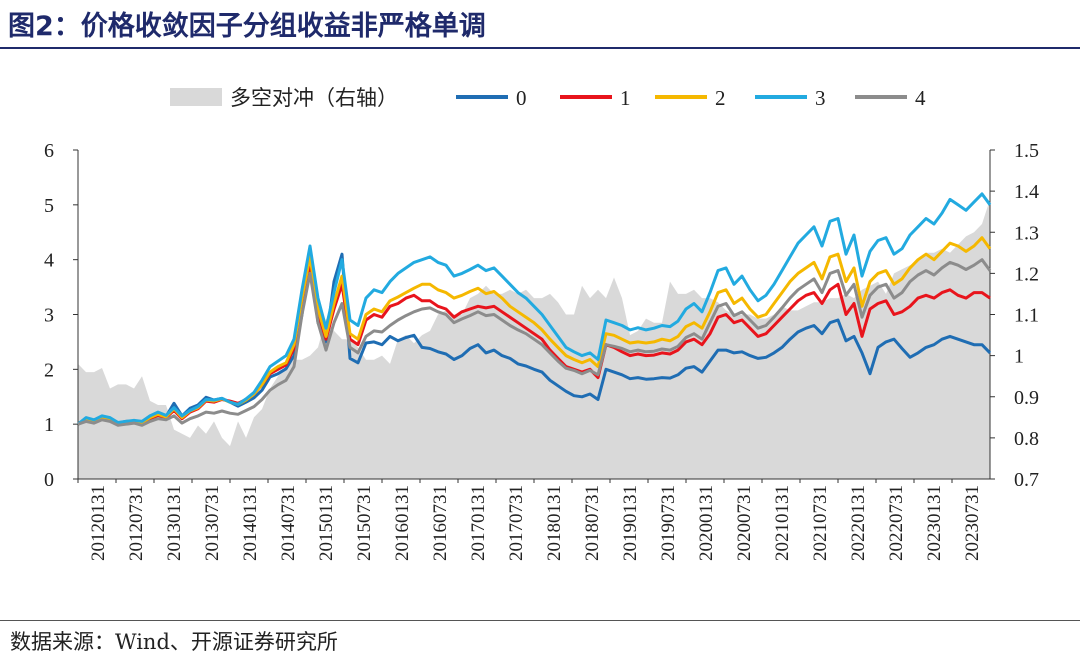 This screenshot has height=660, width=1080. Describe the element at coordinates (98, 523) in the screenshot. I see `x-tick-label: 20120131` at that location.